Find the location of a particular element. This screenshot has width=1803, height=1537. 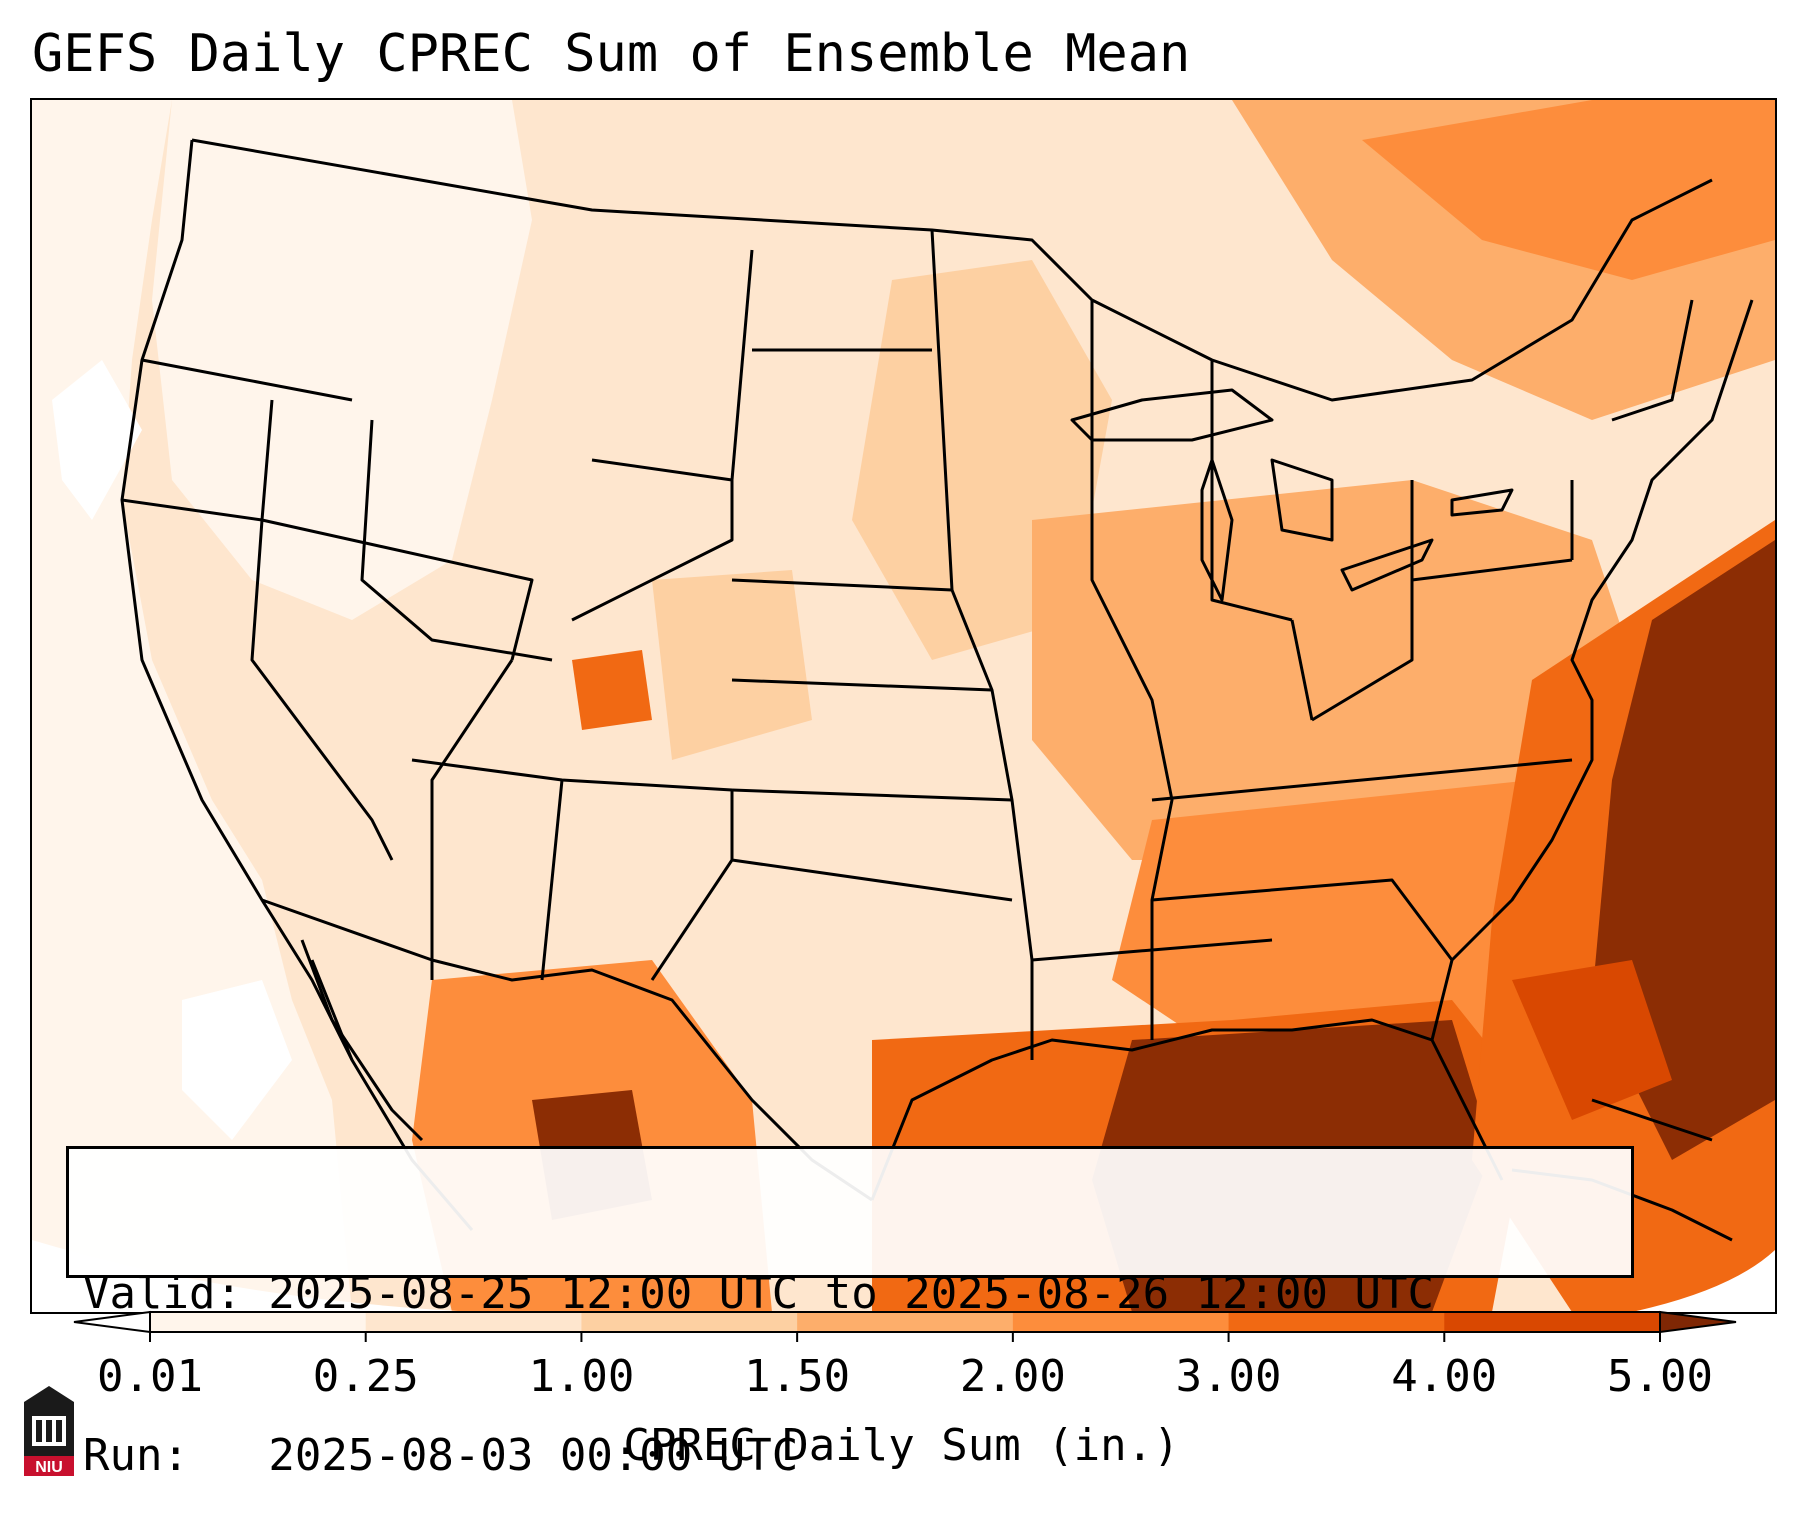

atlantic-coast is located at coordinates (1592, 670).